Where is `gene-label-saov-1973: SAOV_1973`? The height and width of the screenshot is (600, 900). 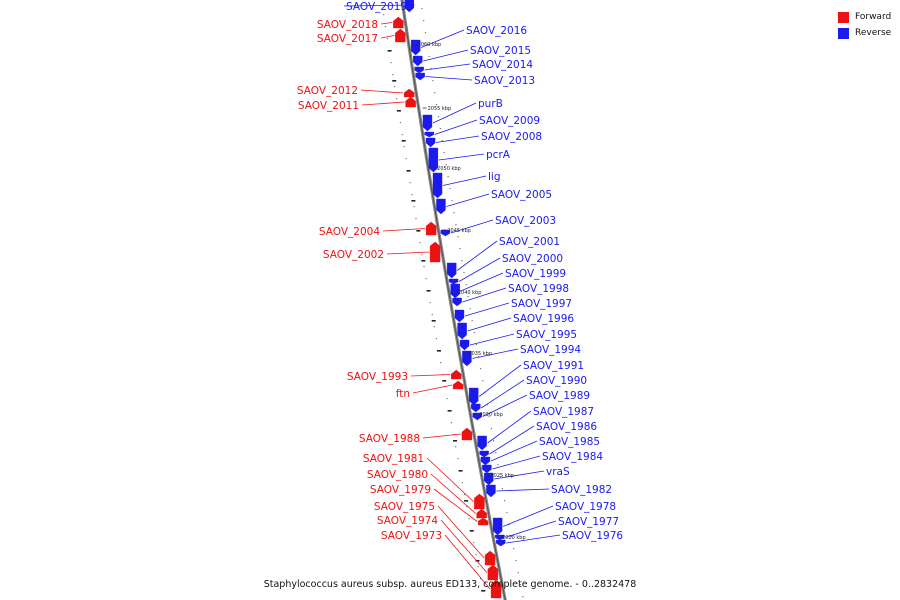 gene-label-saov-1973: SAOV_1973 is located at coordinates (411, 536).